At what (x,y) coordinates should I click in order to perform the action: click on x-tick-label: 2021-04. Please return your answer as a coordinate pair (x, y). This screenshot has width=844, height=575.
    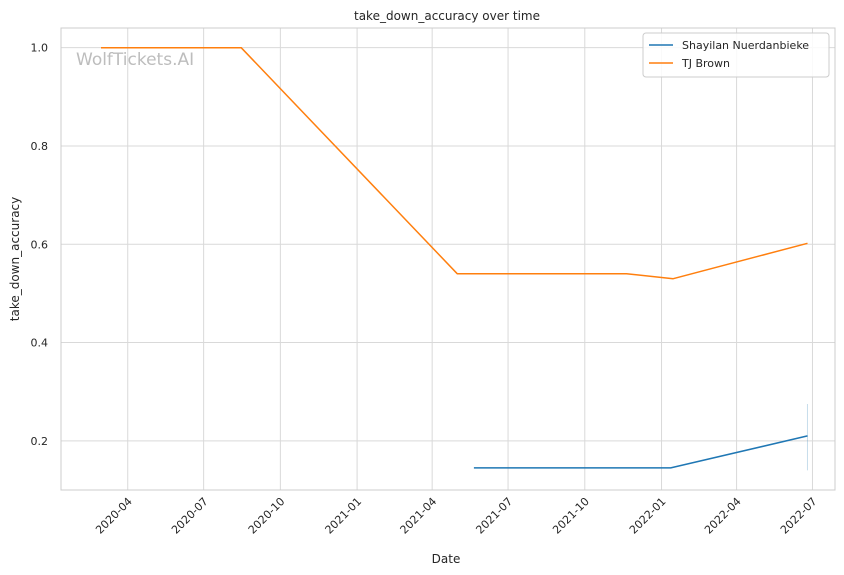
    Looking at the image, I should click on (419, 516).